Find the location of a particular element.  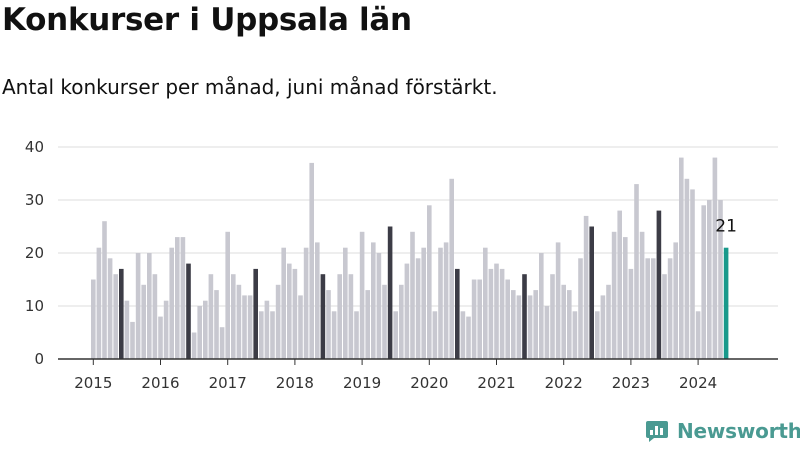

y-tick-label: 30 is located at coordinates (34, 200).